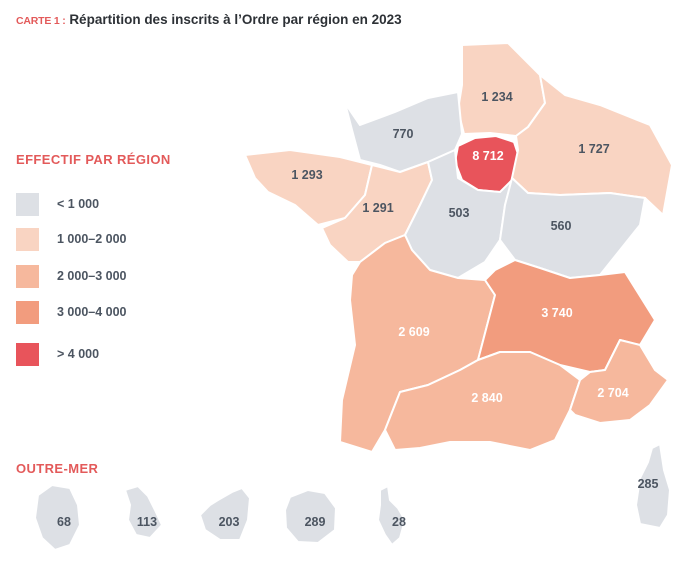  What do you see at coordinates (93, 159) in the screenshot?
I see `legend-title: EFFECTIF PAR RÉGION` at bounding box center [93, 159].